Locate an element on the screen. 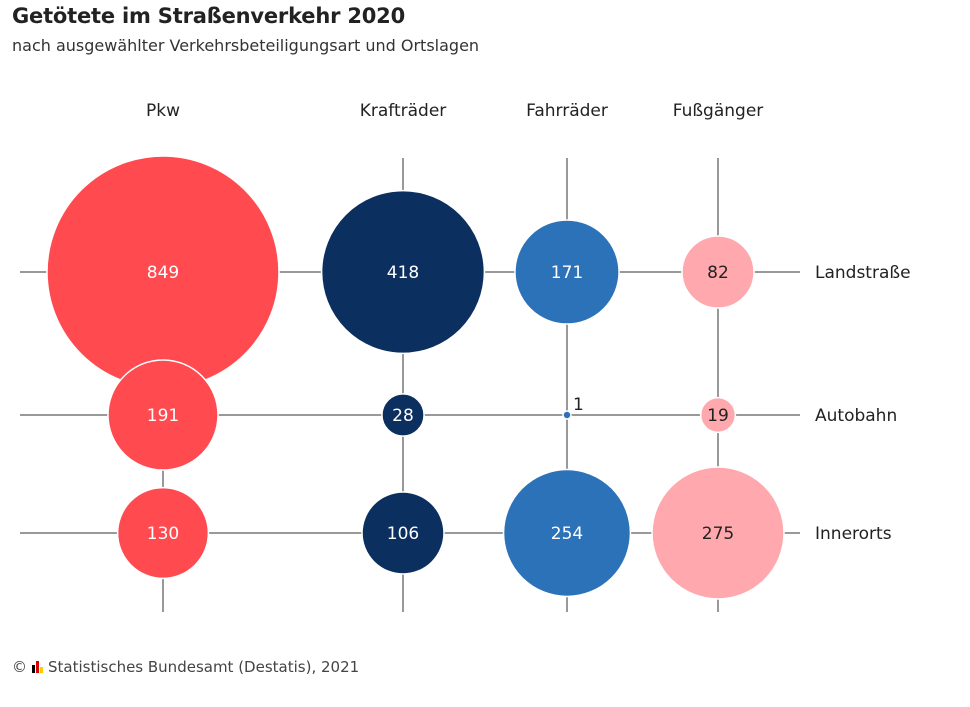 The height and width of the screenshot is (707, 970). data-label: 19 is located at coordinates (718, 416).